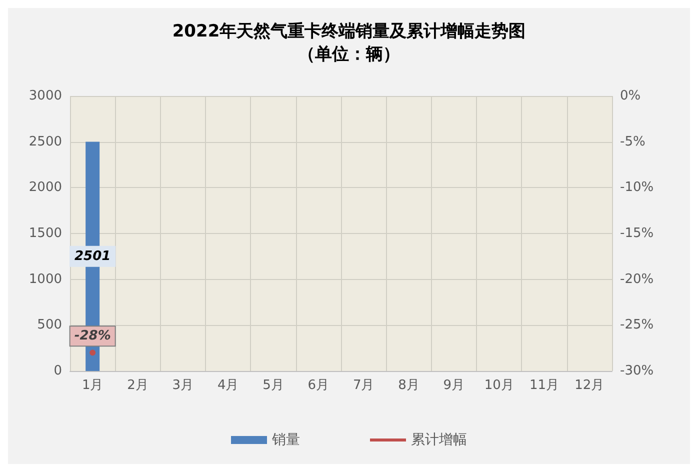 This screenshot has width=698, height=472. What do you see at coordinates (58, 371) in the screenshot?
I see `y-tick-label: 0` at bounding box center [58, 371].